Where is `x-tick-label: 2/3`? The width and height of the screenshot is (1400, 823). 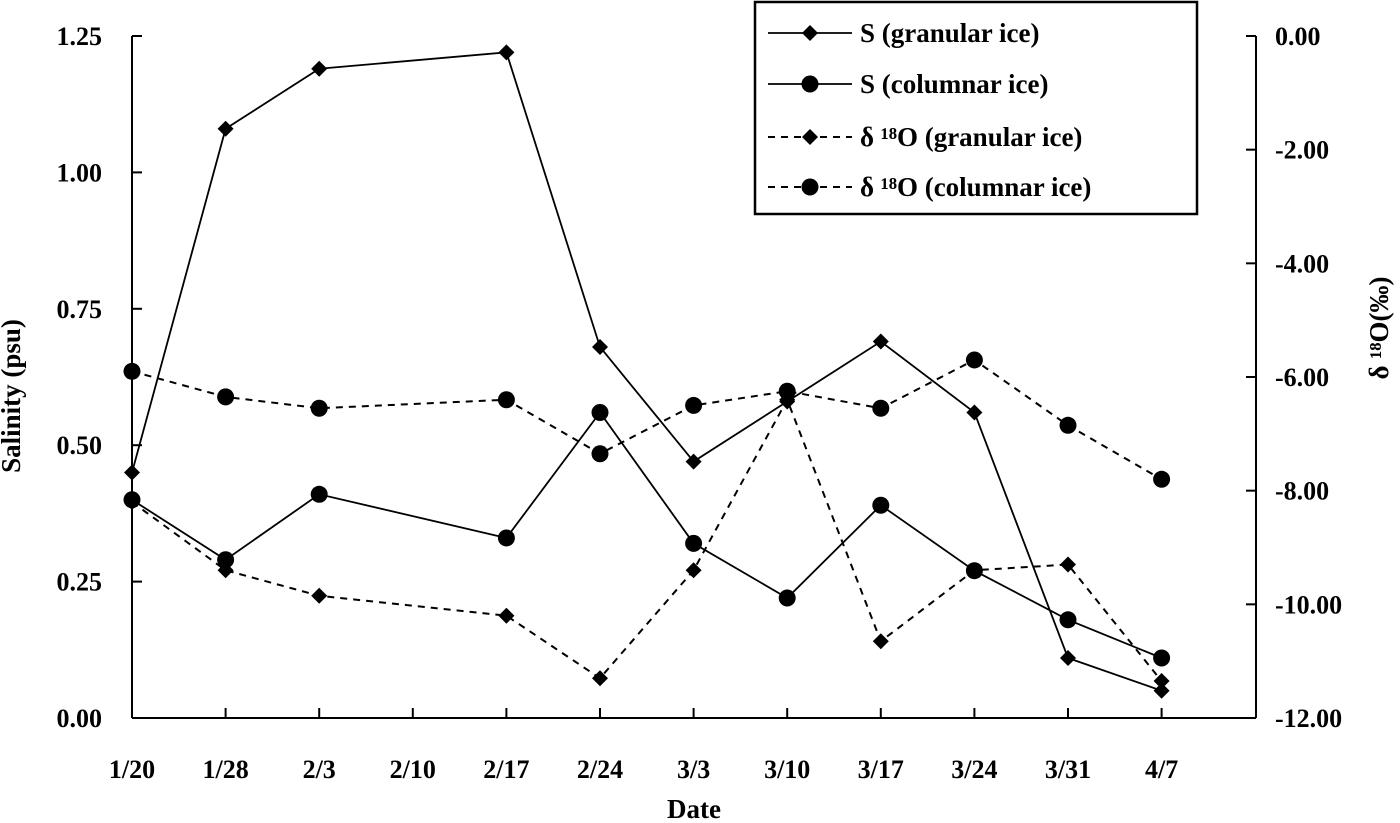 x-tick-label: 2/3 is located at coordinates (319, 769).